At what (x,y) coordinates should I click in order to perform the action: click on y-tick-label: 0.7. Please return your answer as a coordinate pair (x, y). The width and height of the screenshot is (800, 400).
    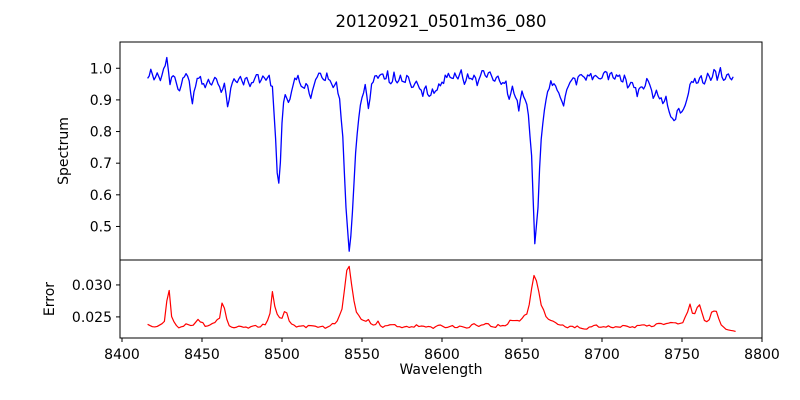
    Looking at the image, I should click on (101, 164).